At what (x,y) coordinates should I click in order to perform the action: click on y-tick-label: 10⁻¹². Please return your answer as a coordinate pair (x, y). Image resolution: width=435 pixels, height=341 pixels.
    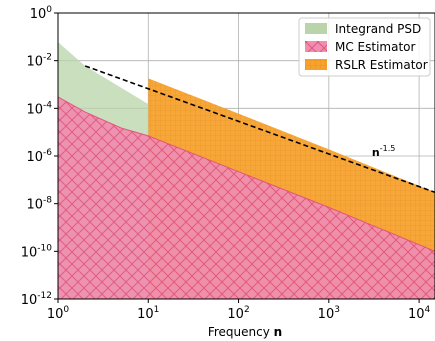
    Looking at the image, I should click on (36, 299).